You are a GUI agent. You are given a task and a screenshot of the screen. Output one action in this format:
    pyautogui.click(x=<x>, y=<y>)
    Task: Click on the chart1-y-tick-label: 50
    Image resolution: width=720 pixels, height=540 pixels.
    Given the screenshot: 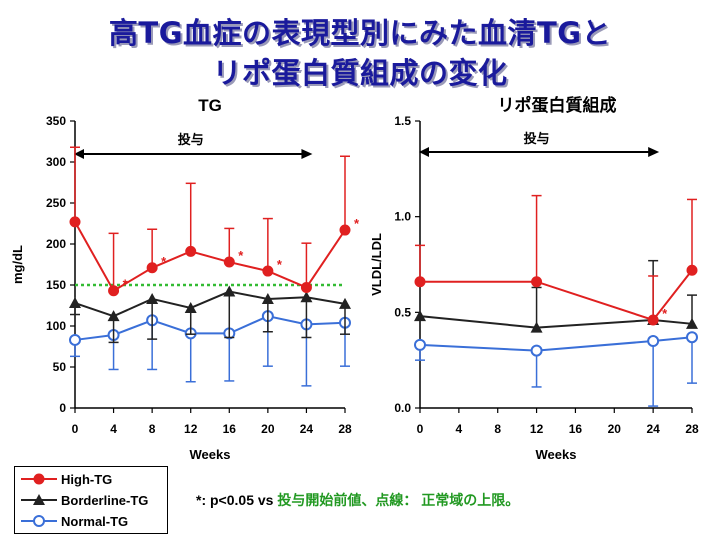 What is the action you would take?
    pyautogui.click(x=60, y=367)
    